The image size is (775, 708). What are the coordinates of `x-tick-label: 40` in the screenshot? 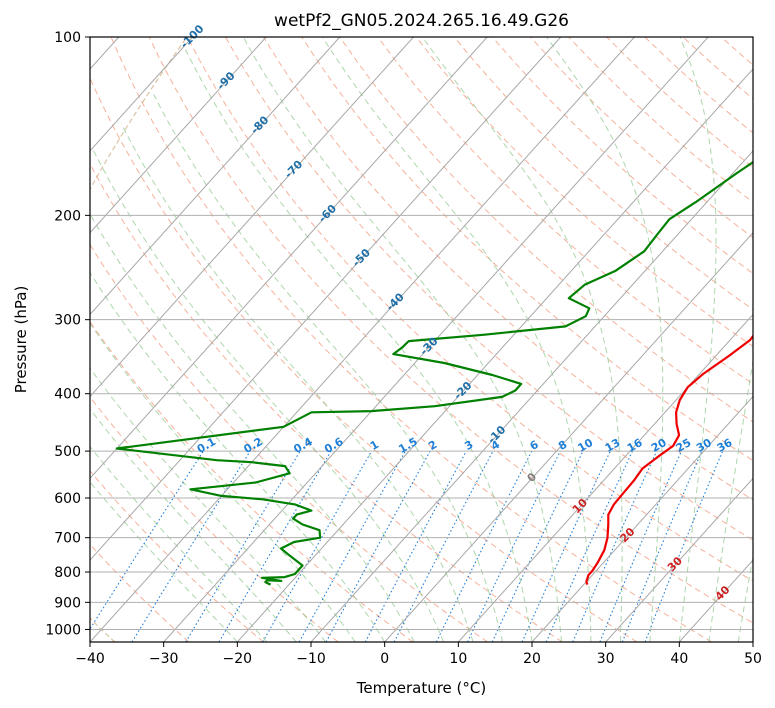 It's located at (679, 659).